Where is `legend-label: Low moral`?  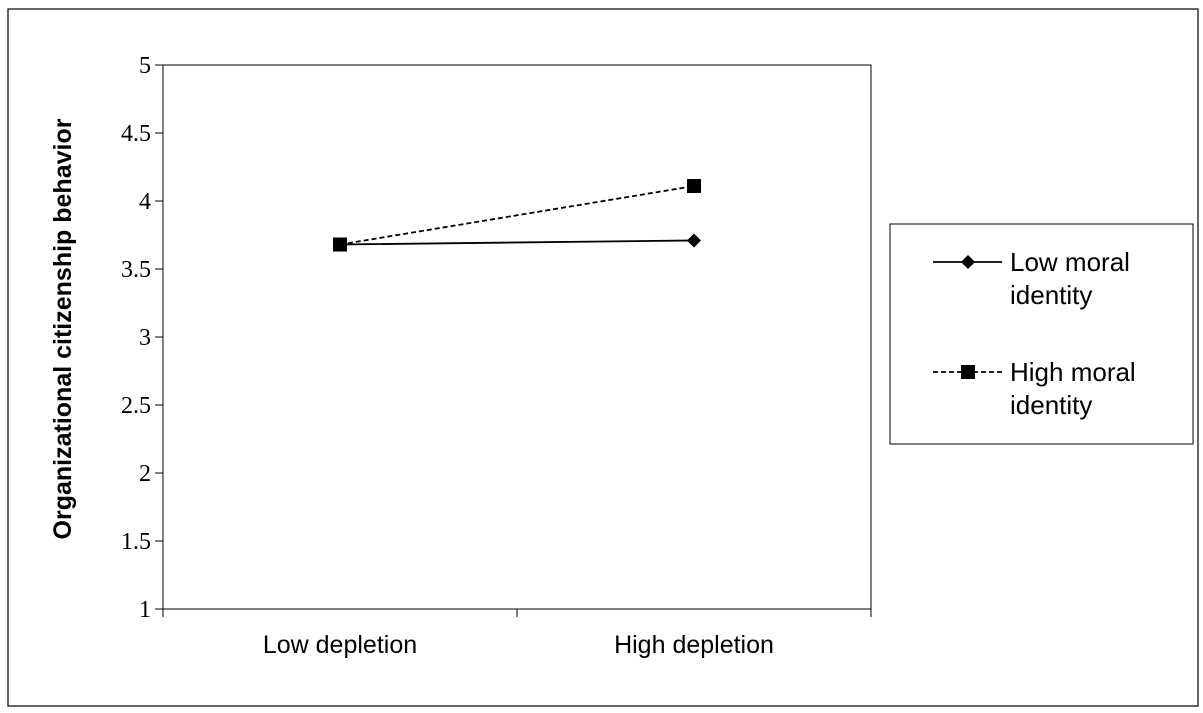 legend-label: Low moral is located at coordinates (1070, 262).